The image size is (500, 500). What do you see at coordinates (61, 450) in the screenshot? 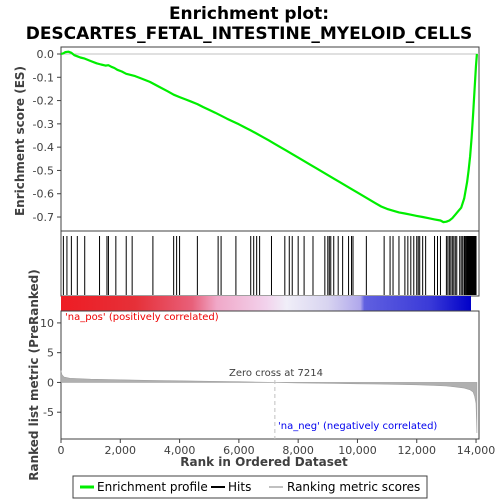
I see `x-tick-label: 0` at bounding box center [61, 450].